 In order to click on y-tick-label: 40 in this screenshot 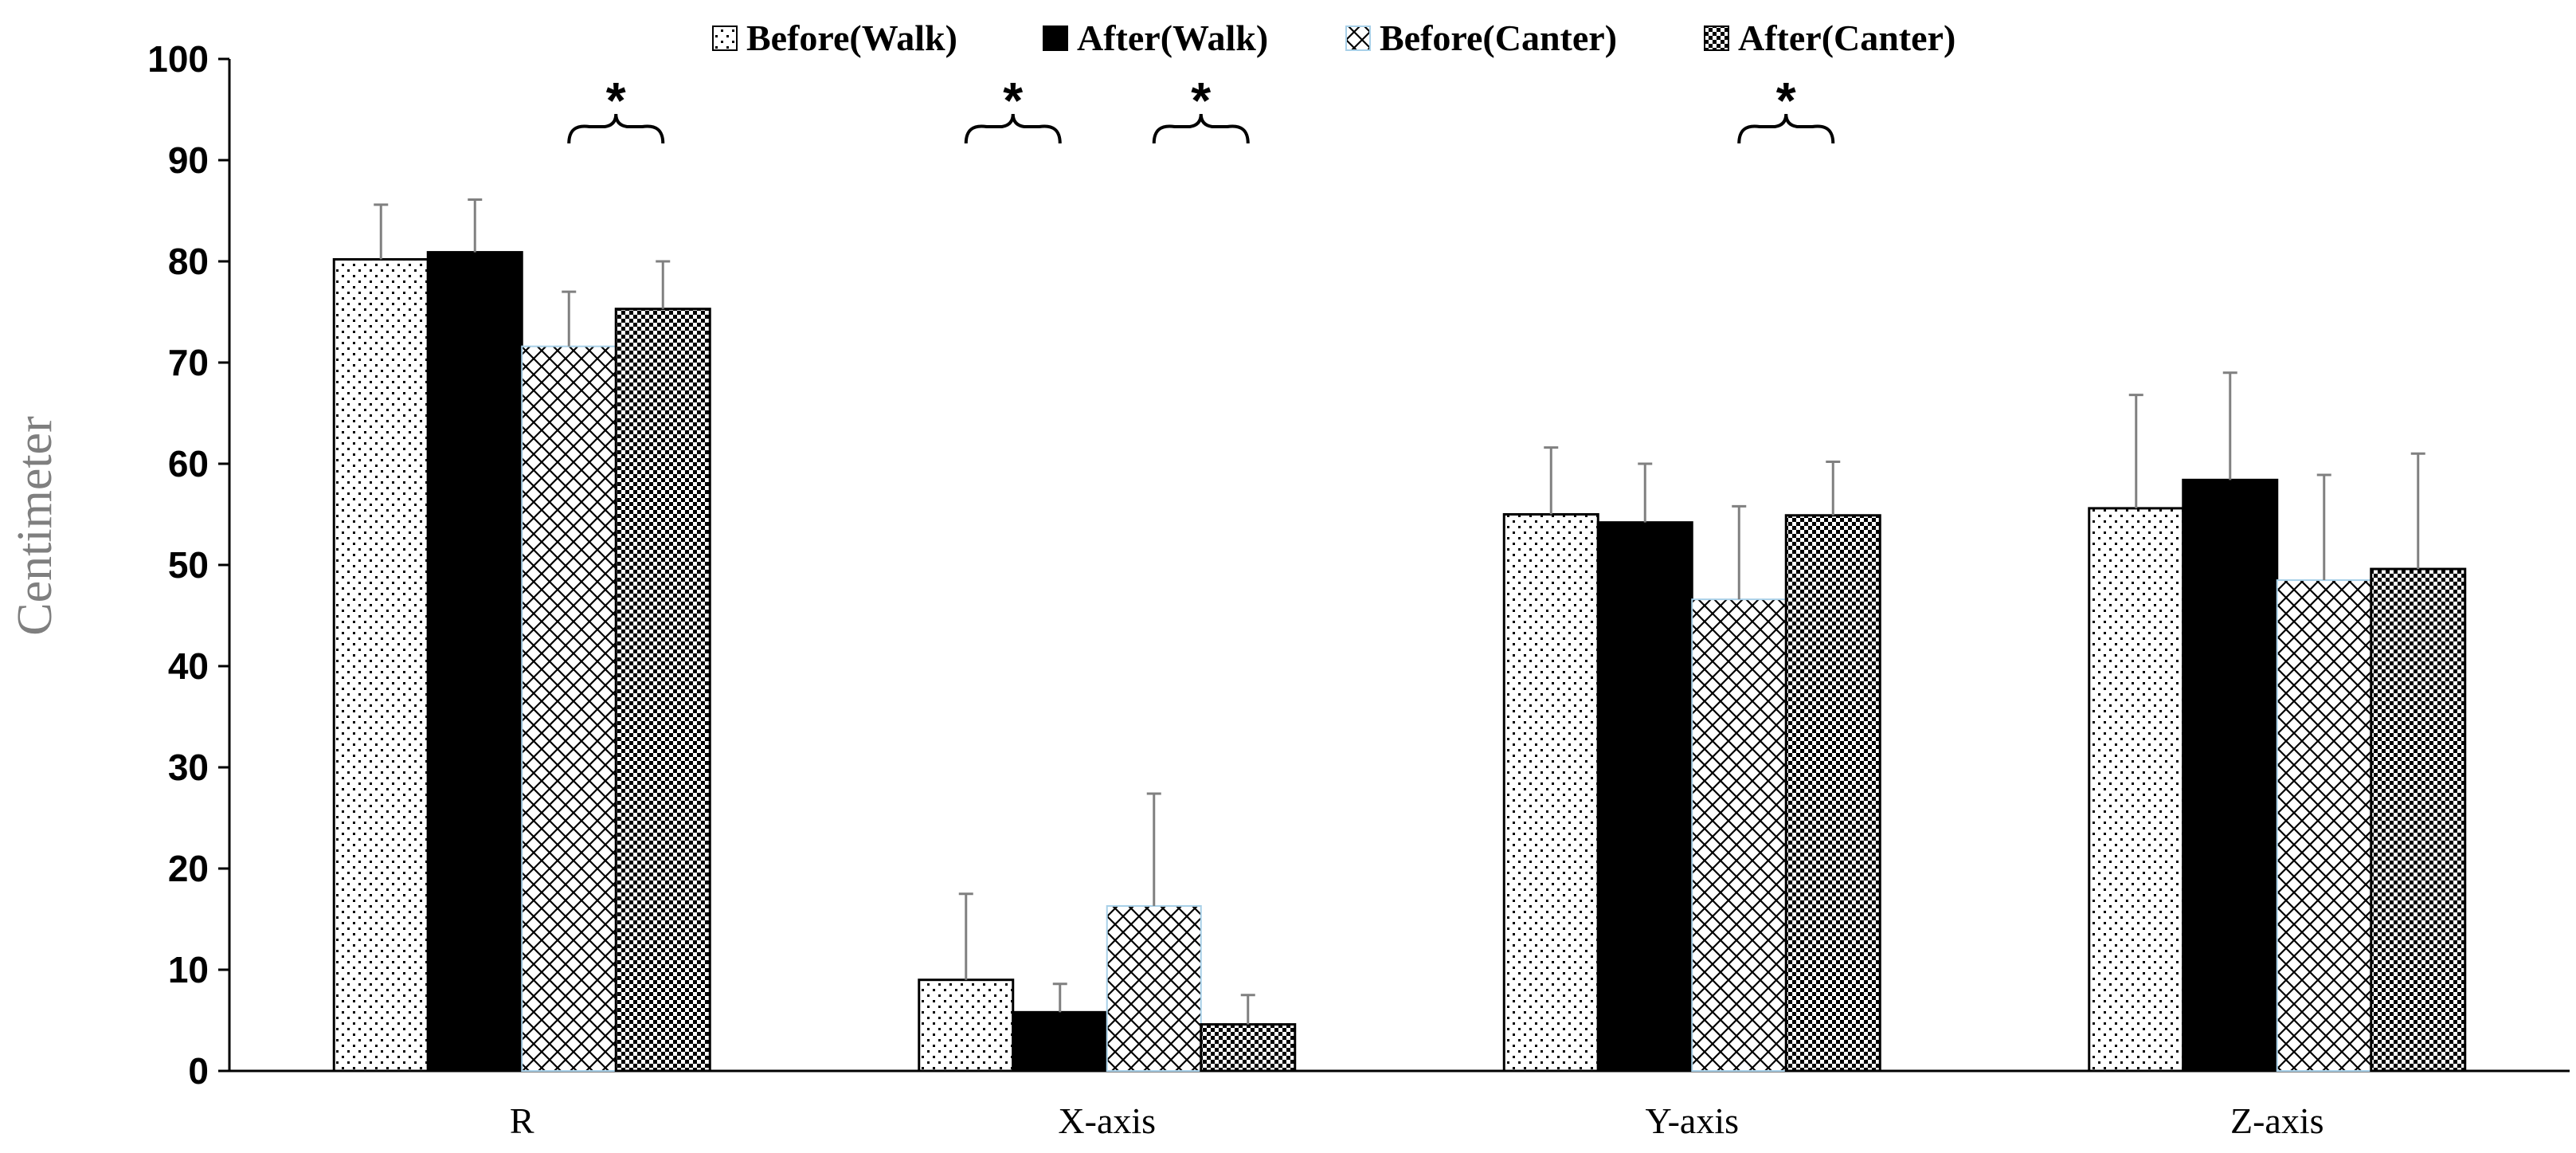, I will do `click(188, 666)`.